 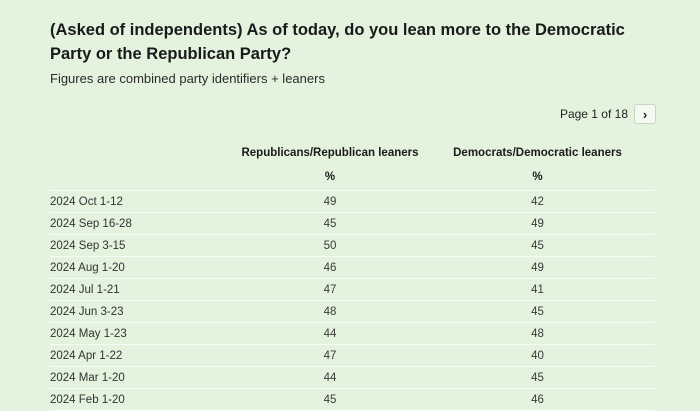 I want to click on table-row: 2024 Oct 1-12 49 42, so click(x=352, y=201).